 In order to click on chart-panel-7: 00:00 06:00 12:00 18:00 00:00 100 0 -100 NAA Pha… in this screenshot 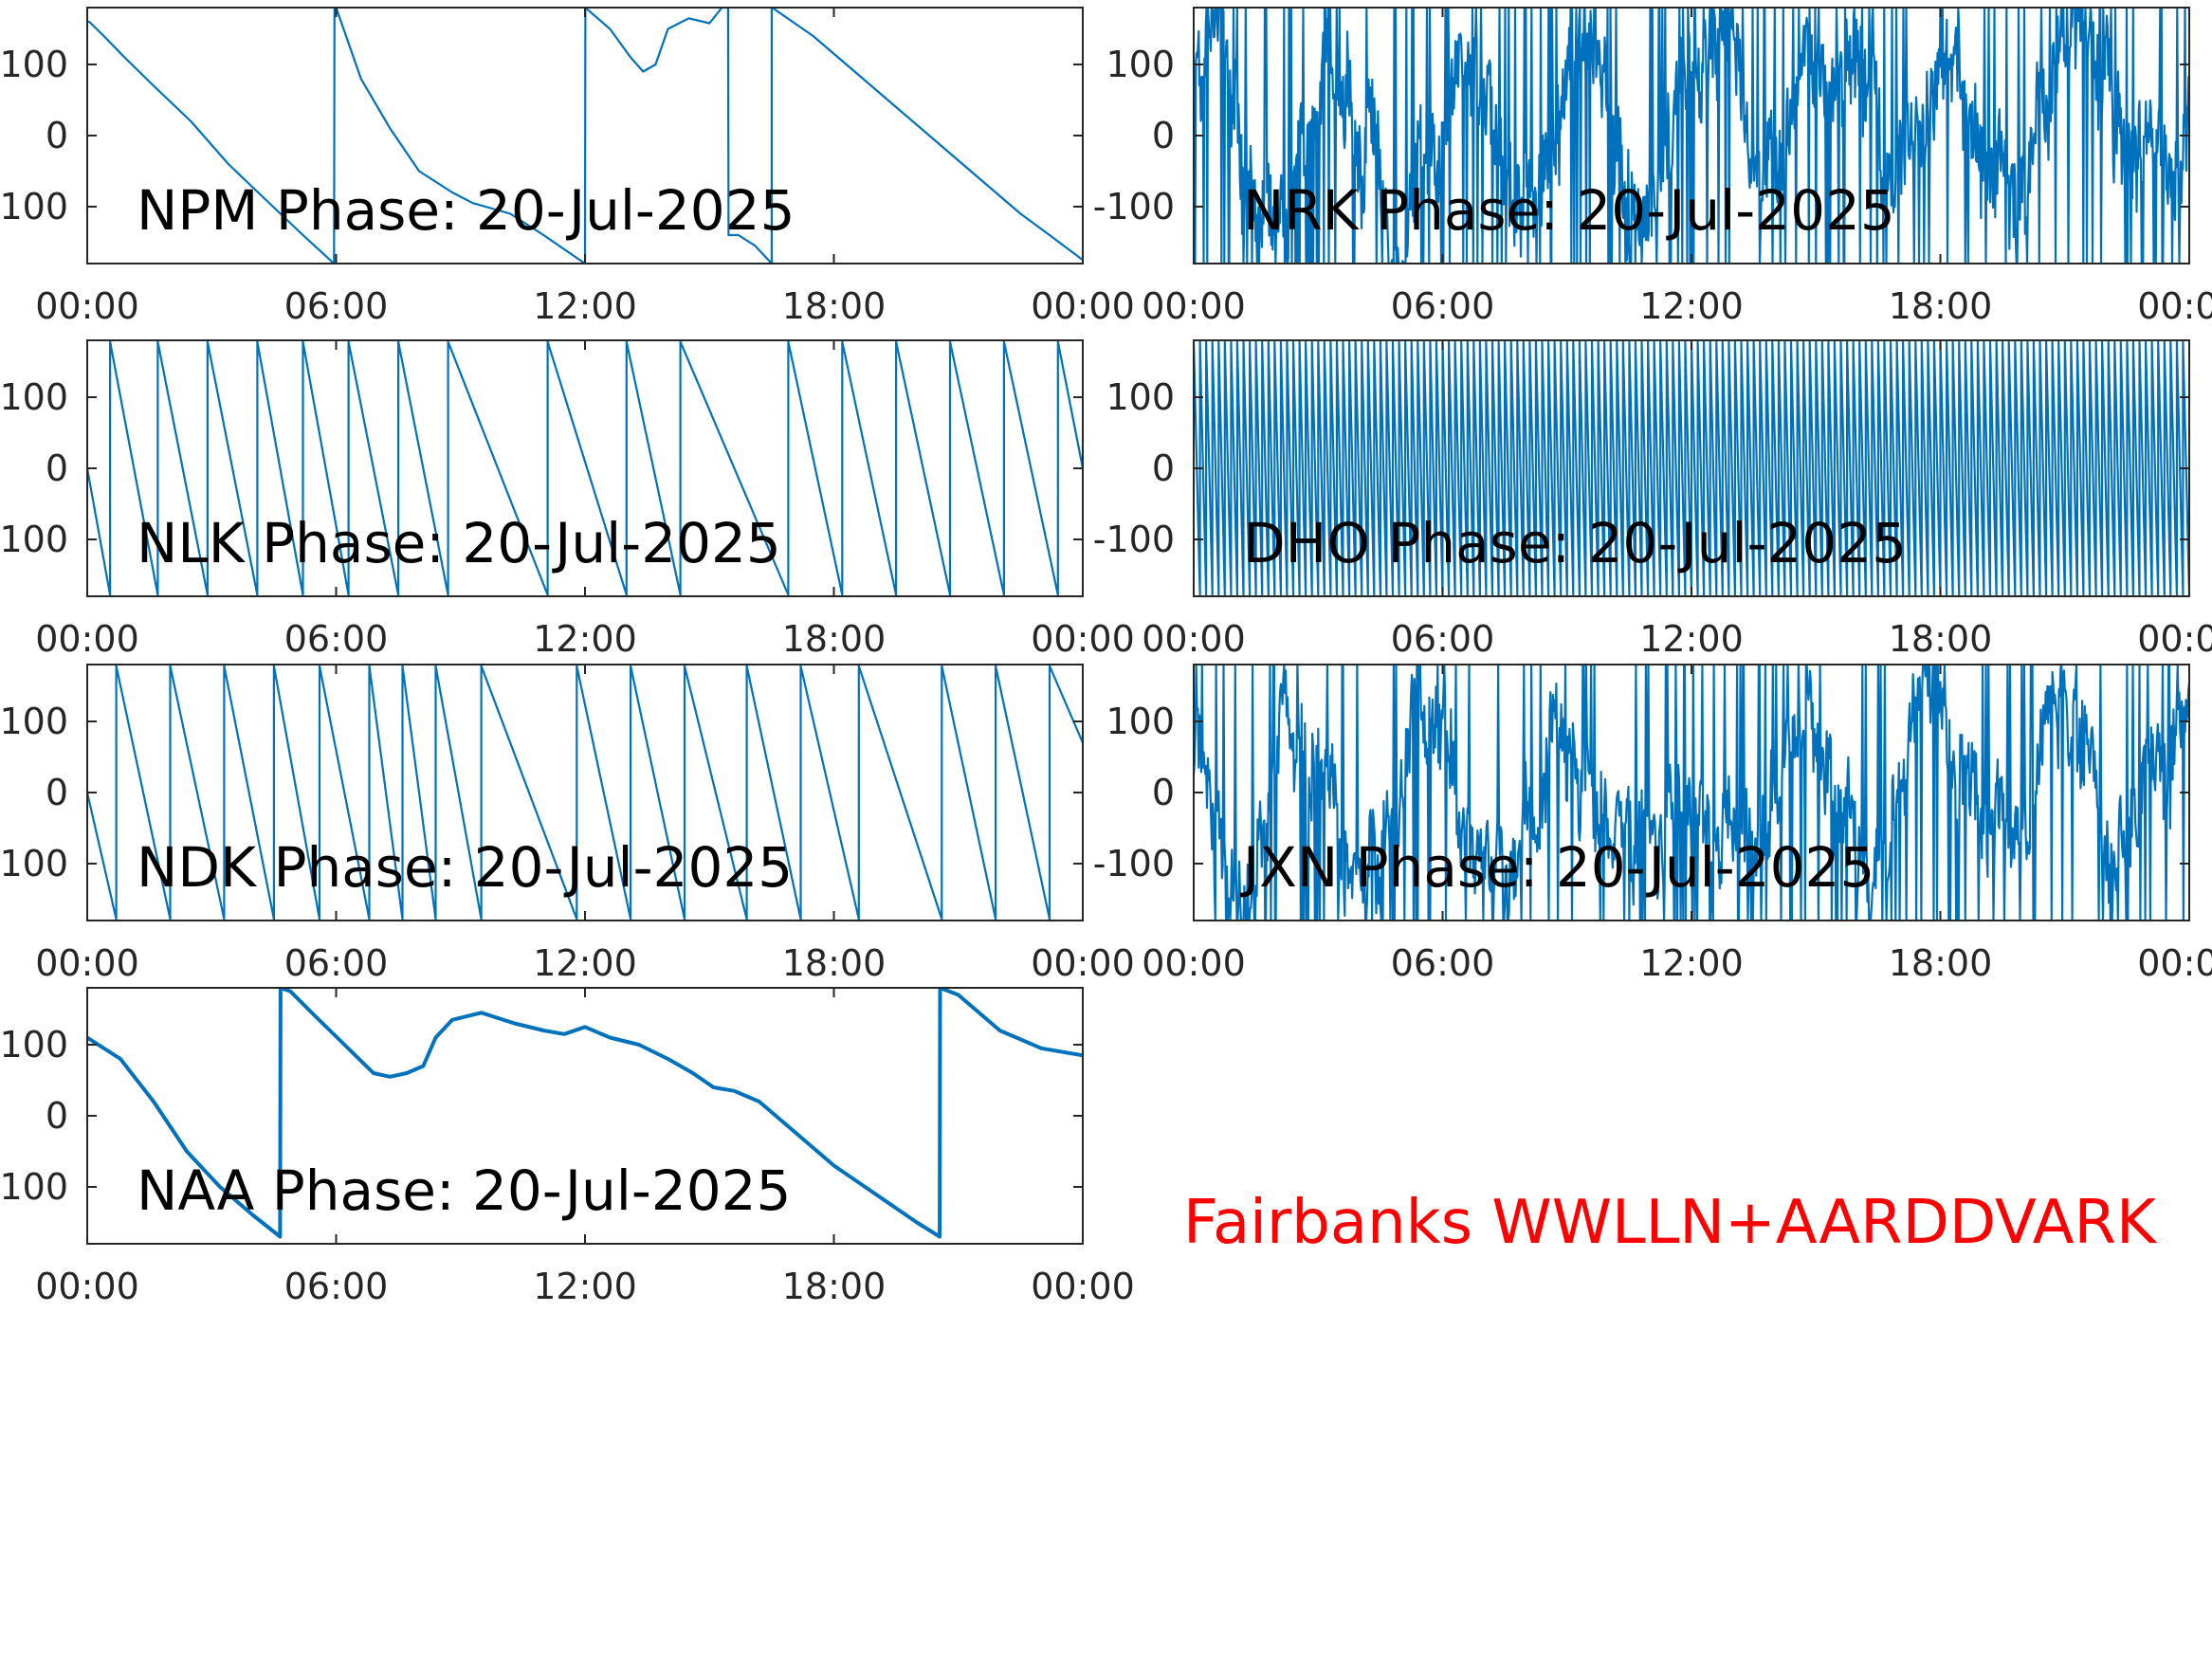, I will do `click(567, 1147)`.